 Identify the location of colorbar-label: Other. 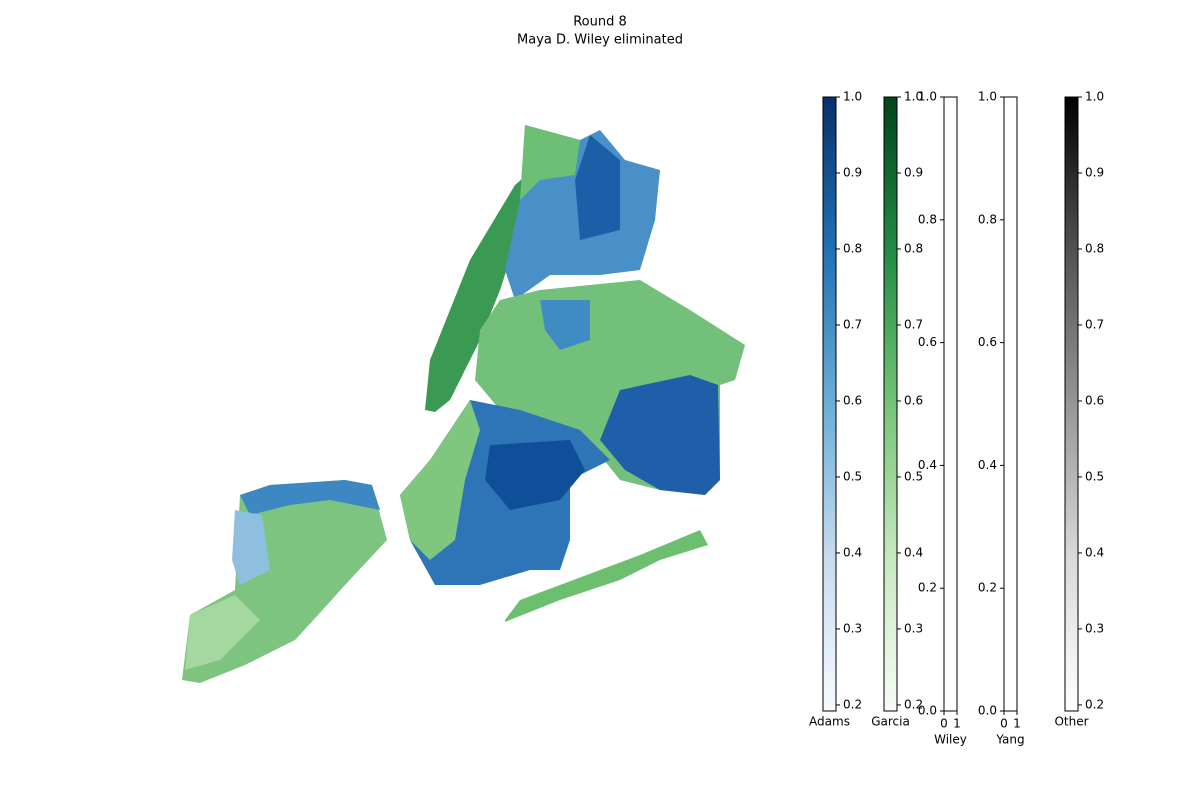
(1071, 722).